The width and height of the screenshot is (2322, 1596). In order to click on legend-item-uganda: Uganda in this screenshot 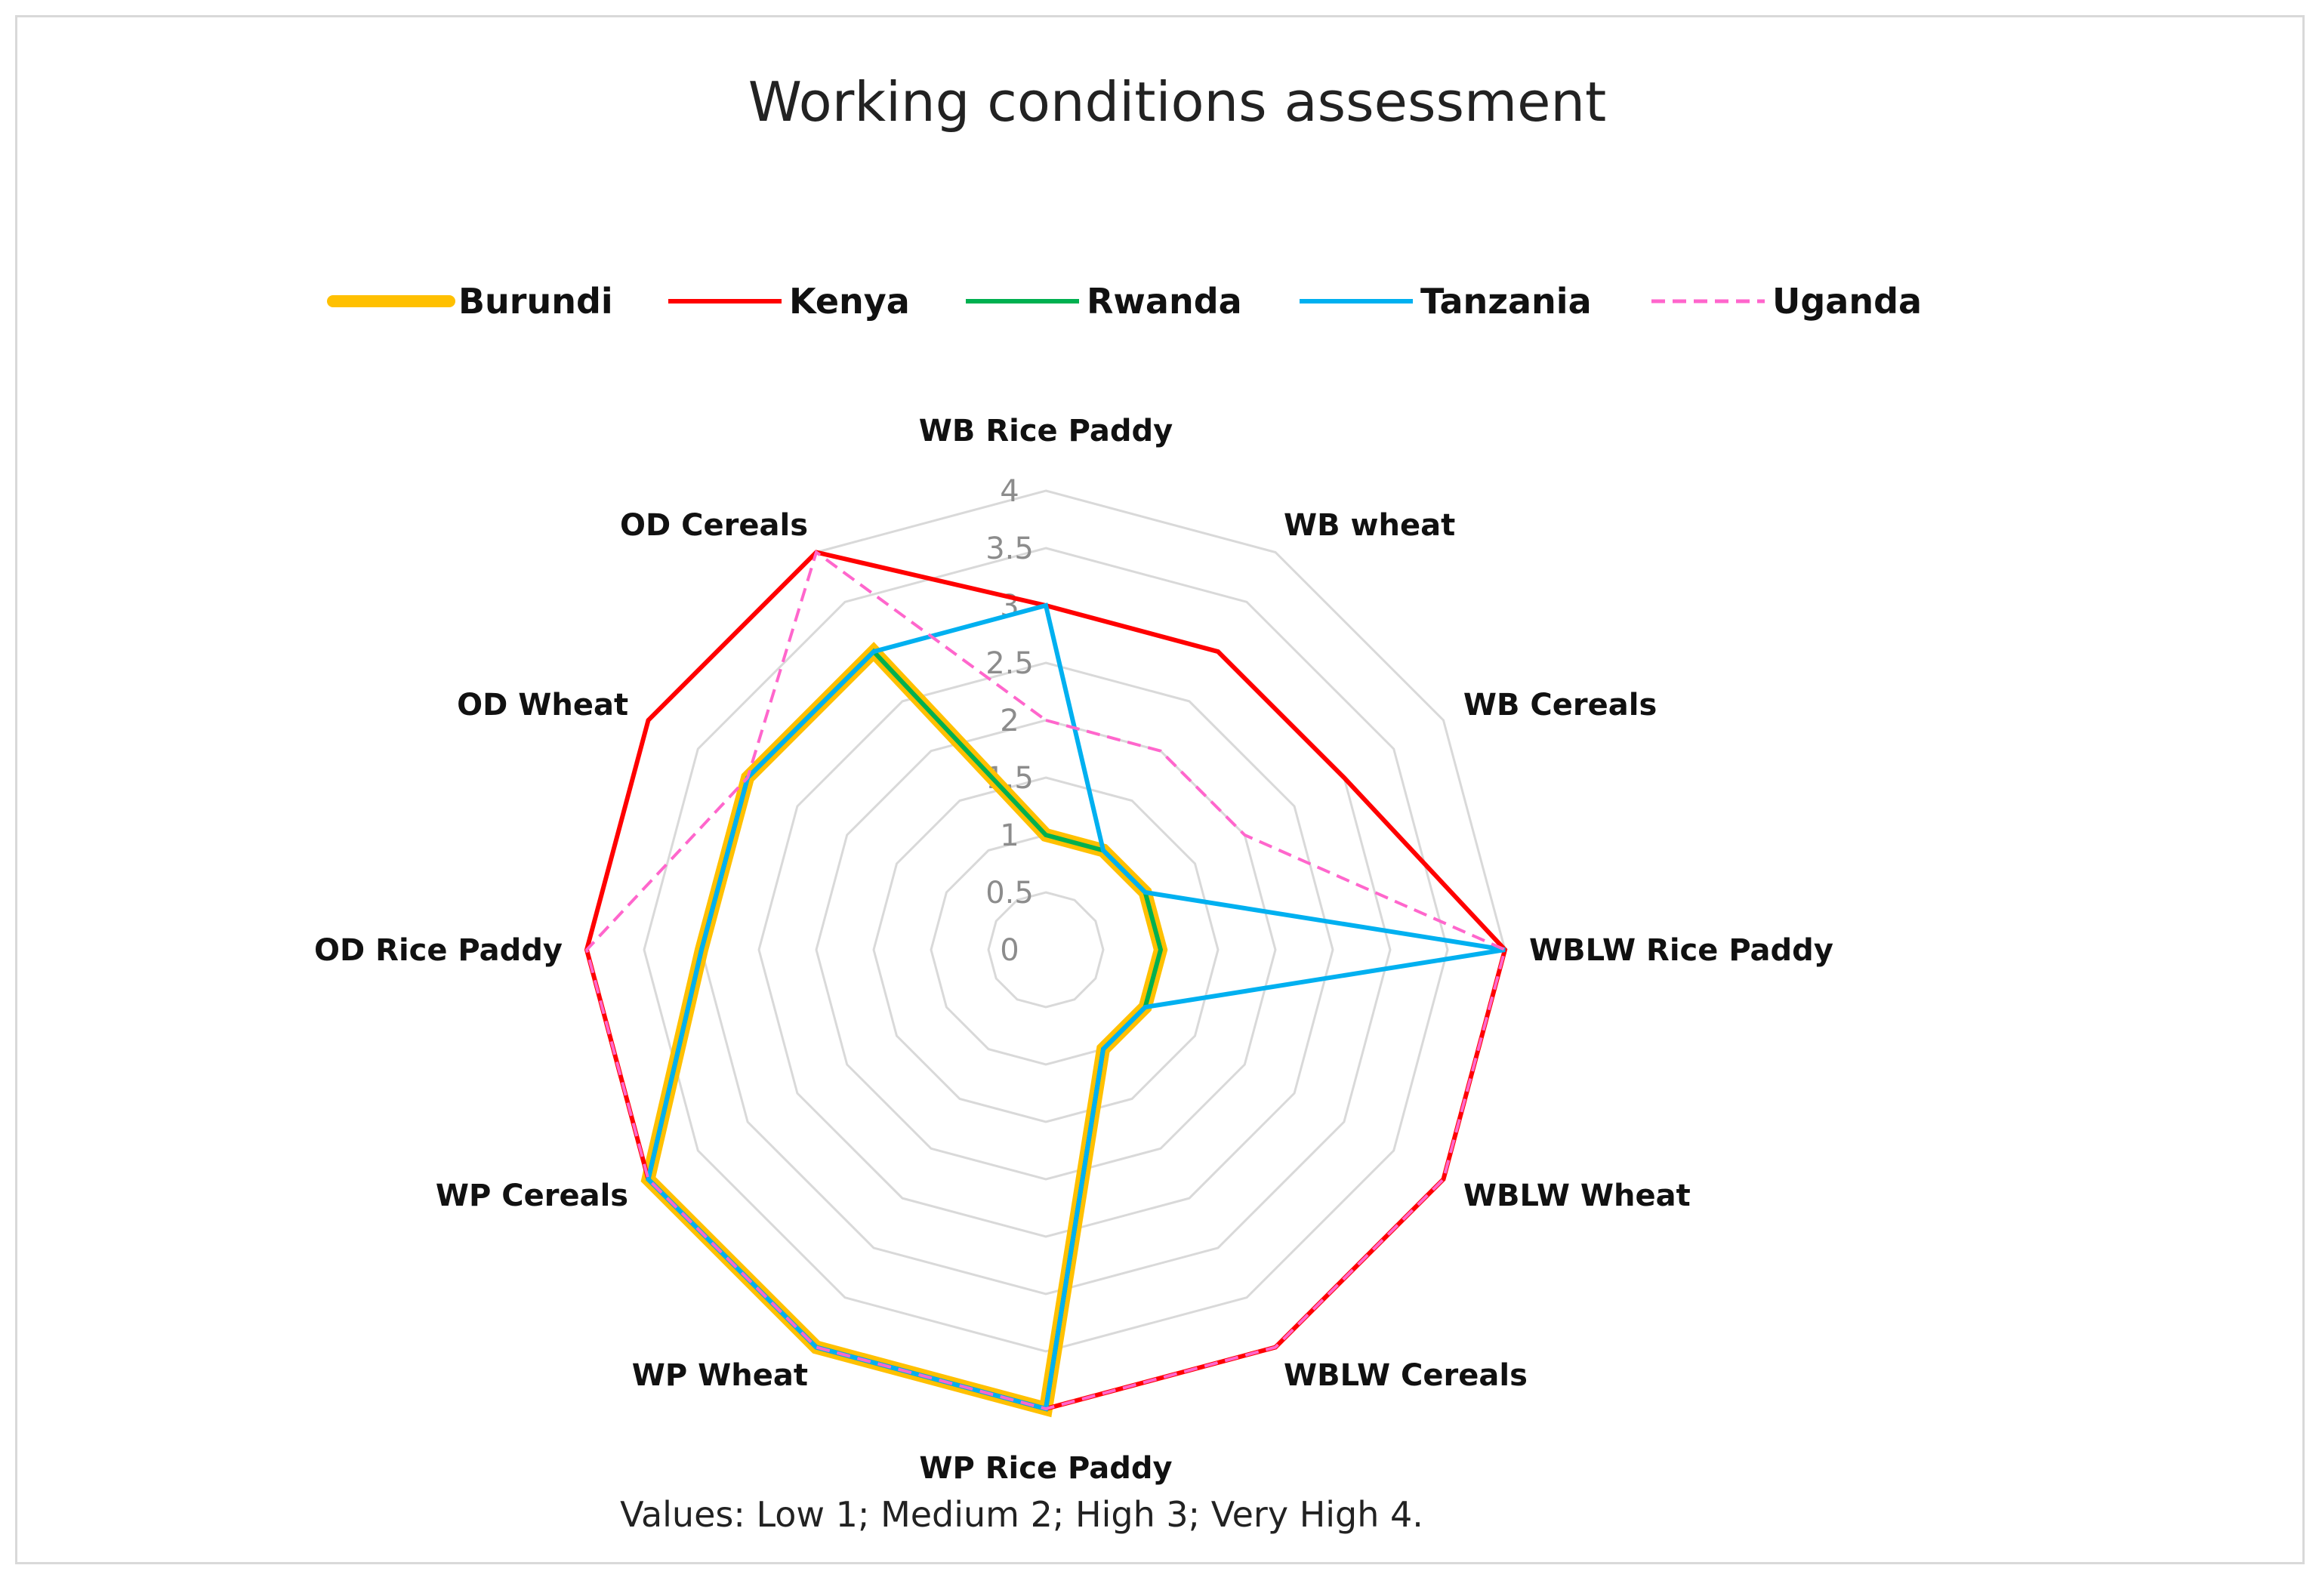, I will do `click(1786, 301)`.